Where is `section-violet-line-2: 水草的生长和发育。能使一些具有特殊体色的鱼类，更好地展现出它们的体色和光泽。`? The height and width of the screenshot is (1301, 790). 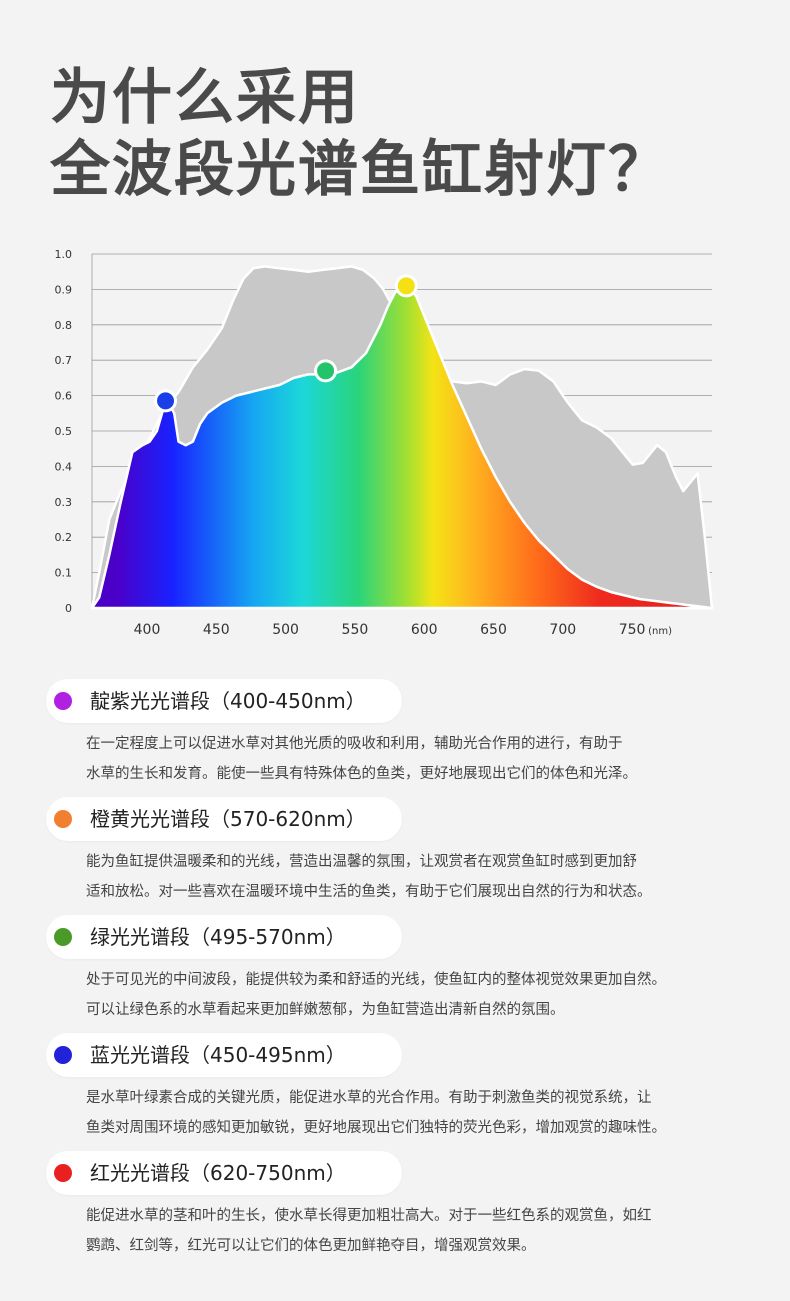 section-violet-line-2: 水草的生长和发育。能使一些具有特殊体色的鱼类，更好地展现出它们的体色和光泽。 is located at coordinates (361, 774).